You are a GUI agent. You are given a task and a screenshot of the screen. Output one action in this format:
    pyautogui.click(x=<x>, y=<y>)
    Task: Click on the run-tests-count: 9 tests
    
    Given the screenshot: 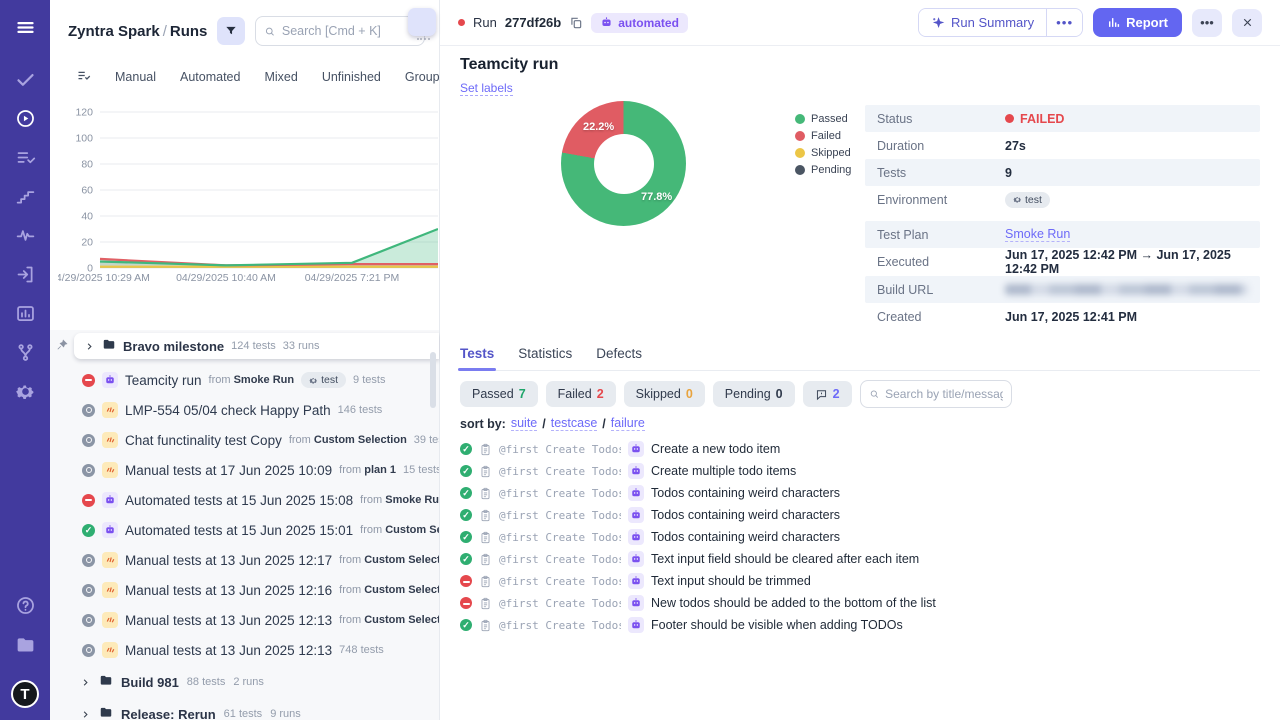 What is the action you would take?
    pyautogui.click(x=369, y=380)
    